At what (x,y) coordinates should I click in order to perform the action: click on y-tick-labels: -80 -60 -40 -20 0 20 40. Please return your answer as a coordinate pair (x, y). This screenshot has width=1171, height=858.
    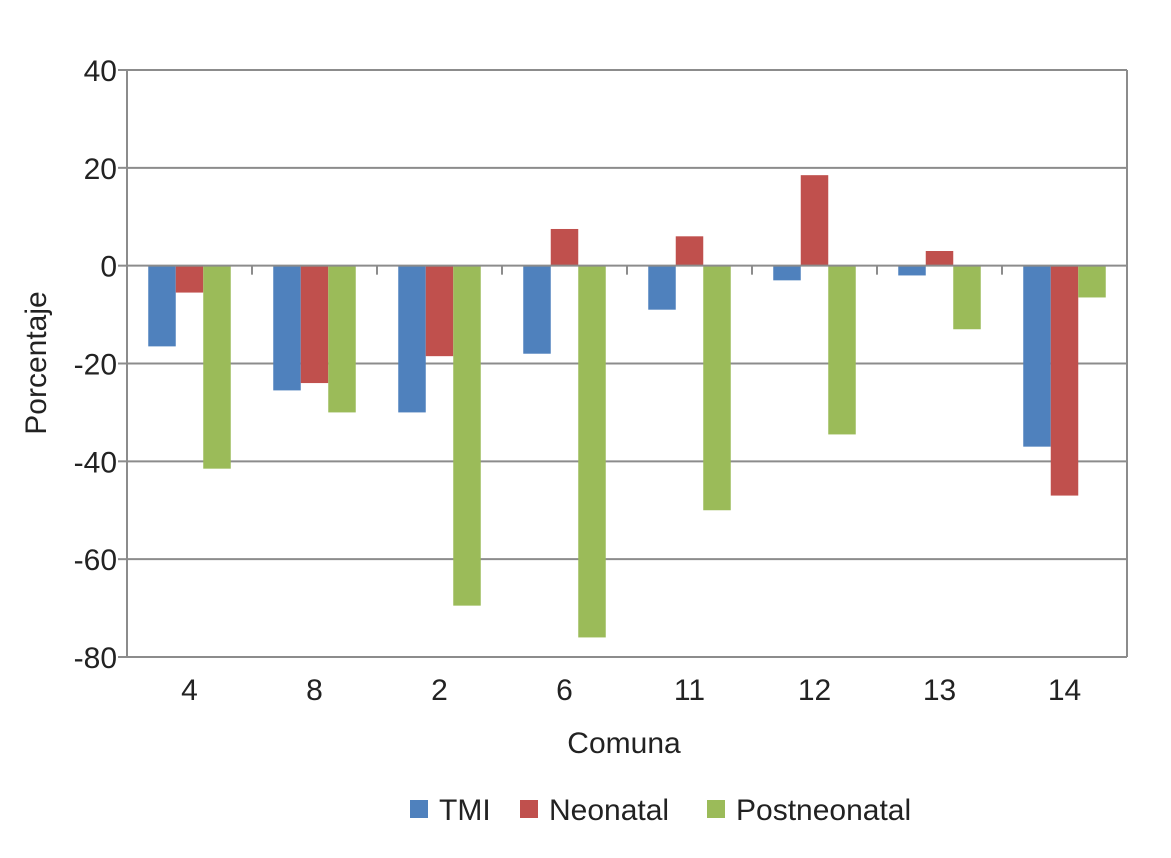
    Looking at the image, I should click on (95, 365).